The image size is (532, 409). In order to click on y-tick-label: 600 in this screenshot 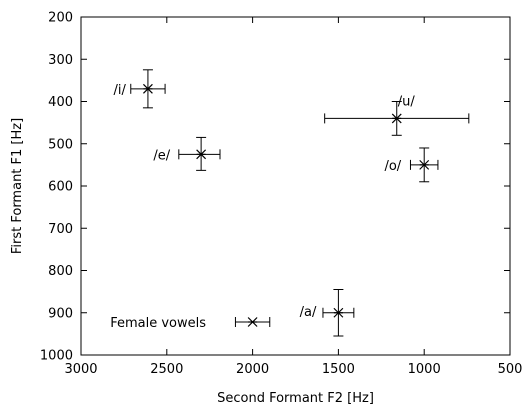, I will do `click(60, 187)`.